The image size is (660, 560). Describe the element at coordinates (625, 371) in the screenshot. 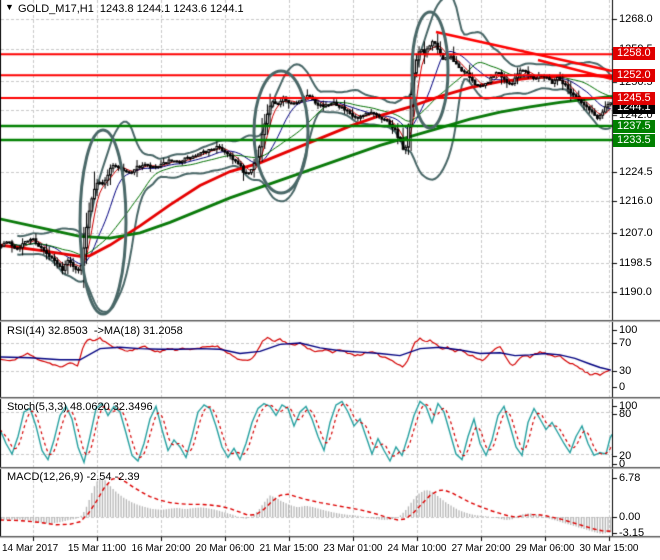

I see `rsi-axis-label: 30` at that location.